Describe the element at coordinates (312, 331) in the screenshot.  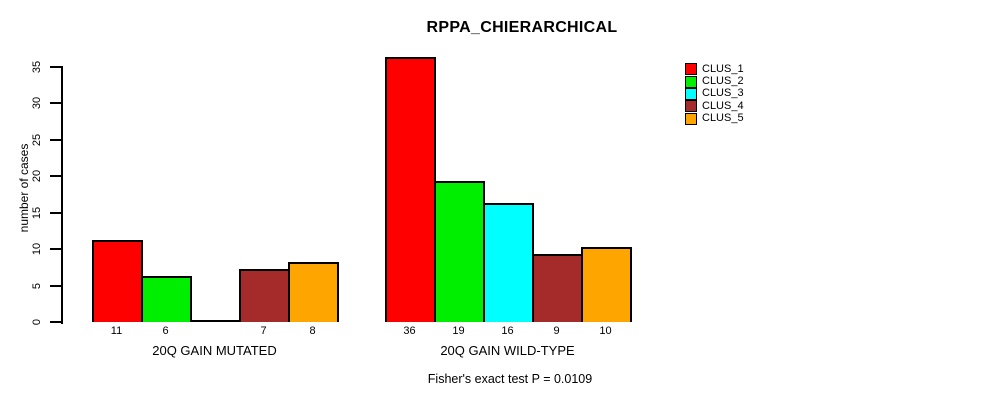
I see `bar-value-label: 8` at that location.